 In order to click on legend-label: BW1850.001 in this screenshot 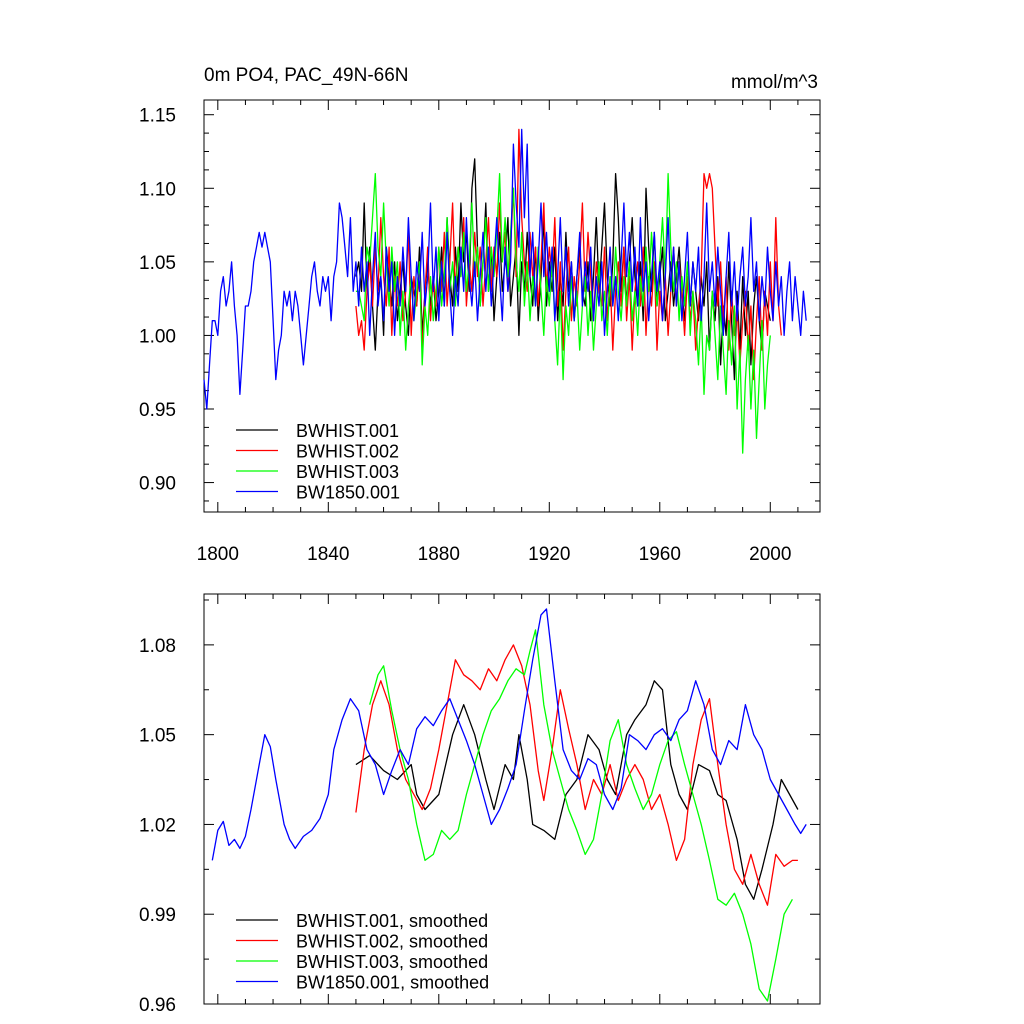, I will do `click(348, 493)`.